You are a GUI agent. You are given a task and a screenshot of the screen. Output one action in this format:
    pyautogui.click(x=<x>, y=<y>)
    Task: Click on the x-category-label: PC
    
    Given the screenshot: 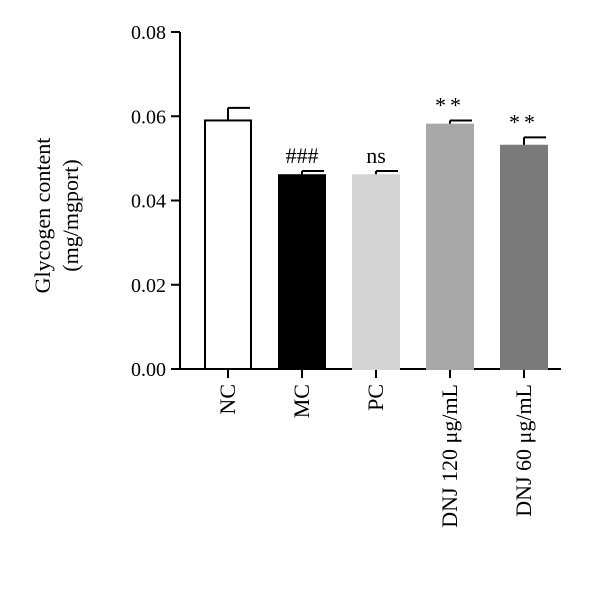 What is the action you would take?
    pyautogui.click(x=375, y=397)
    